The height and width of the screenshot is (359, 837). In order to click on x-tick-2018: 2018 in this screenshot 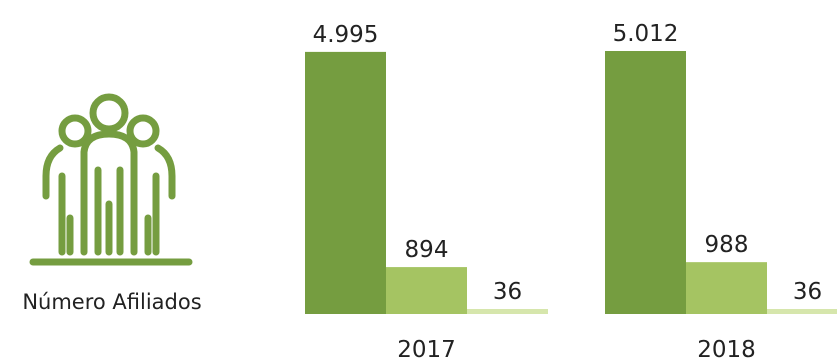, I will do `click(726, 348)`.